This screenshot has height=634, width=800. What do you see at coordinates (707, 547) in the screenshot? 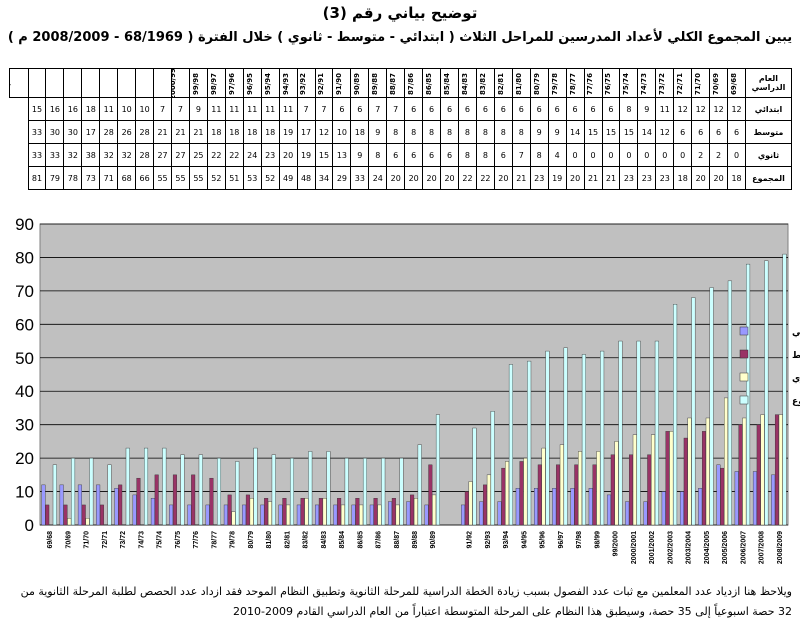
I see `x-tick-label: 2004/2005` at bounding box center [707, 547].